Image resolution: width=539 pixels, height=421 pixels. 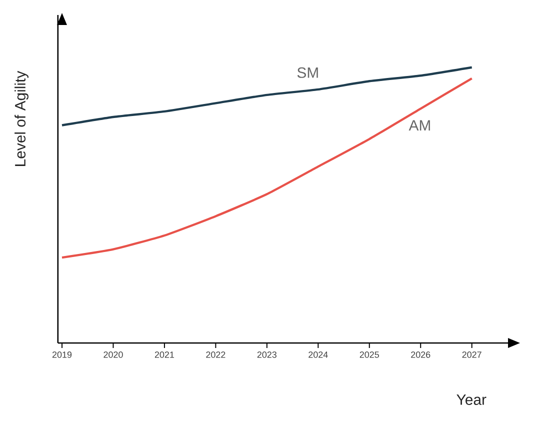 I want to click on x-tick-label: 2023, so click(x=266, y=354).